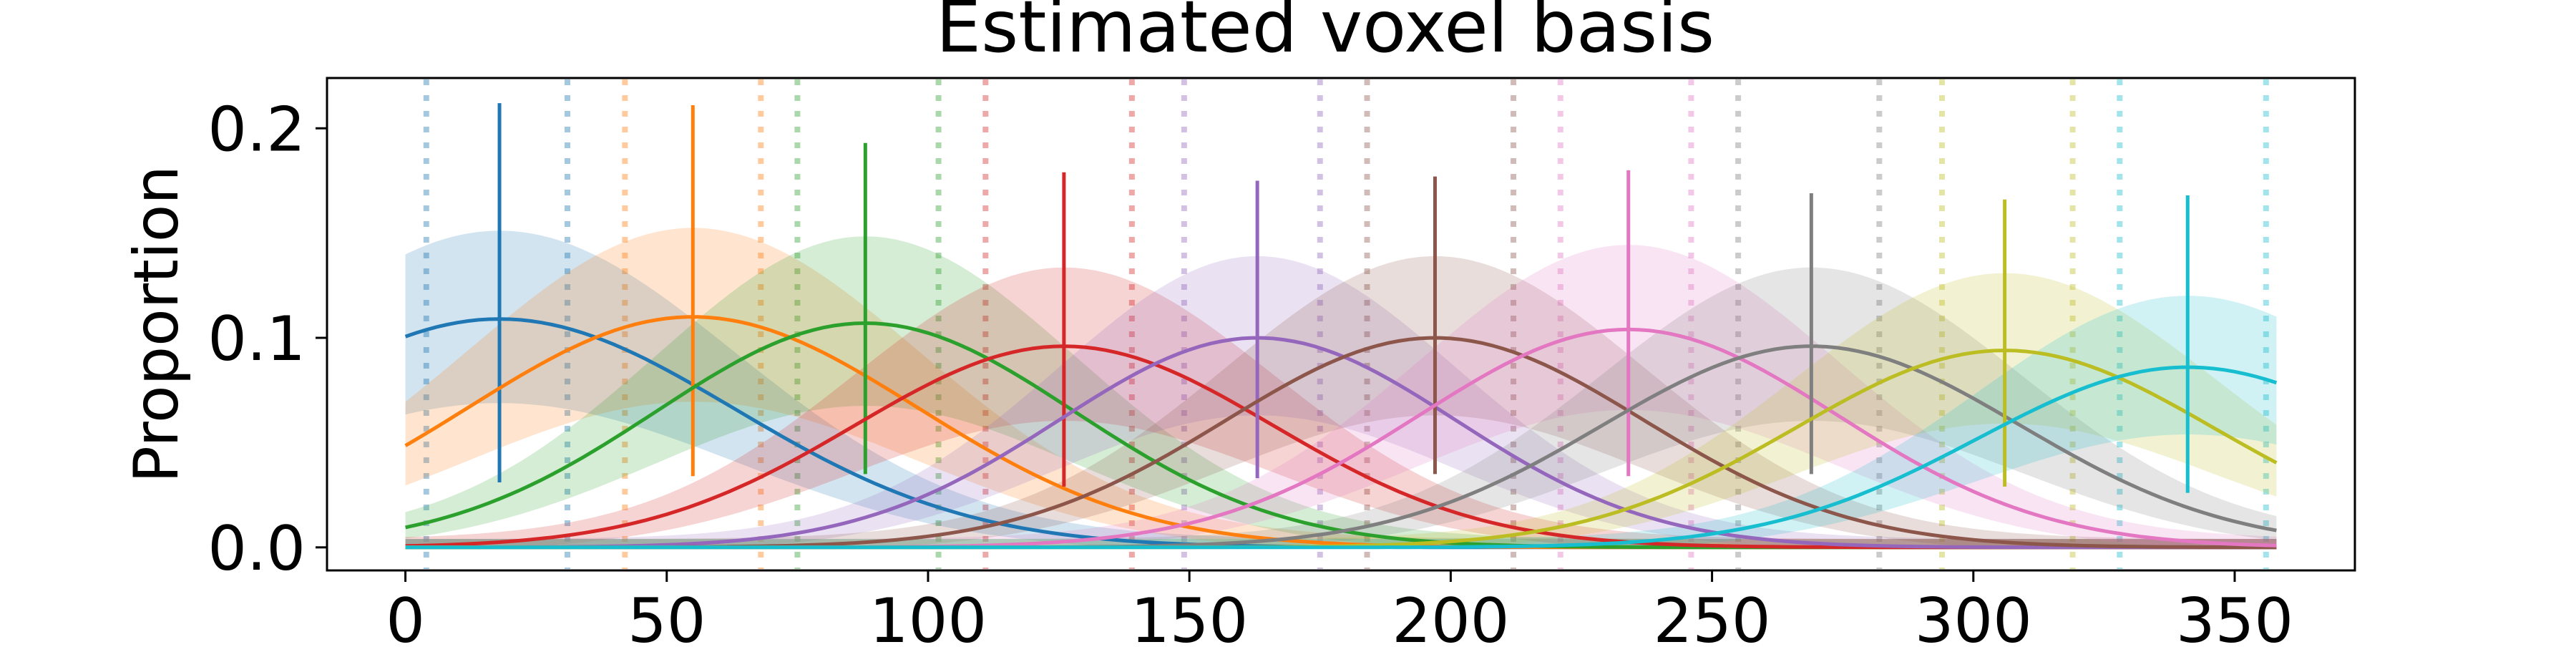  Describe the element at coordinates (1450, 614) in the screenshot. I see `x-tick-label-4: 200` at that location.